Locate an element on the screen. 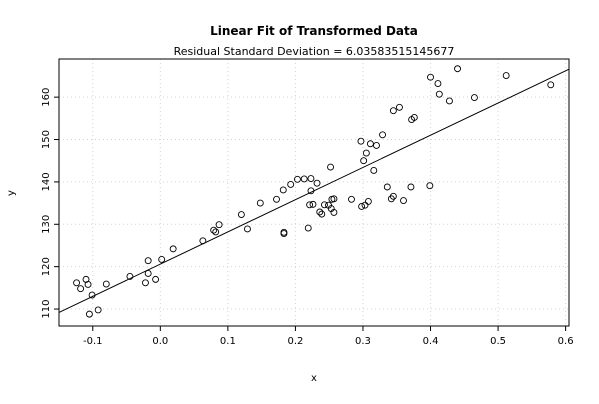 This screenshot has width=599, height=404. y-tick-label: 160 is located at coordinates (46, 97).